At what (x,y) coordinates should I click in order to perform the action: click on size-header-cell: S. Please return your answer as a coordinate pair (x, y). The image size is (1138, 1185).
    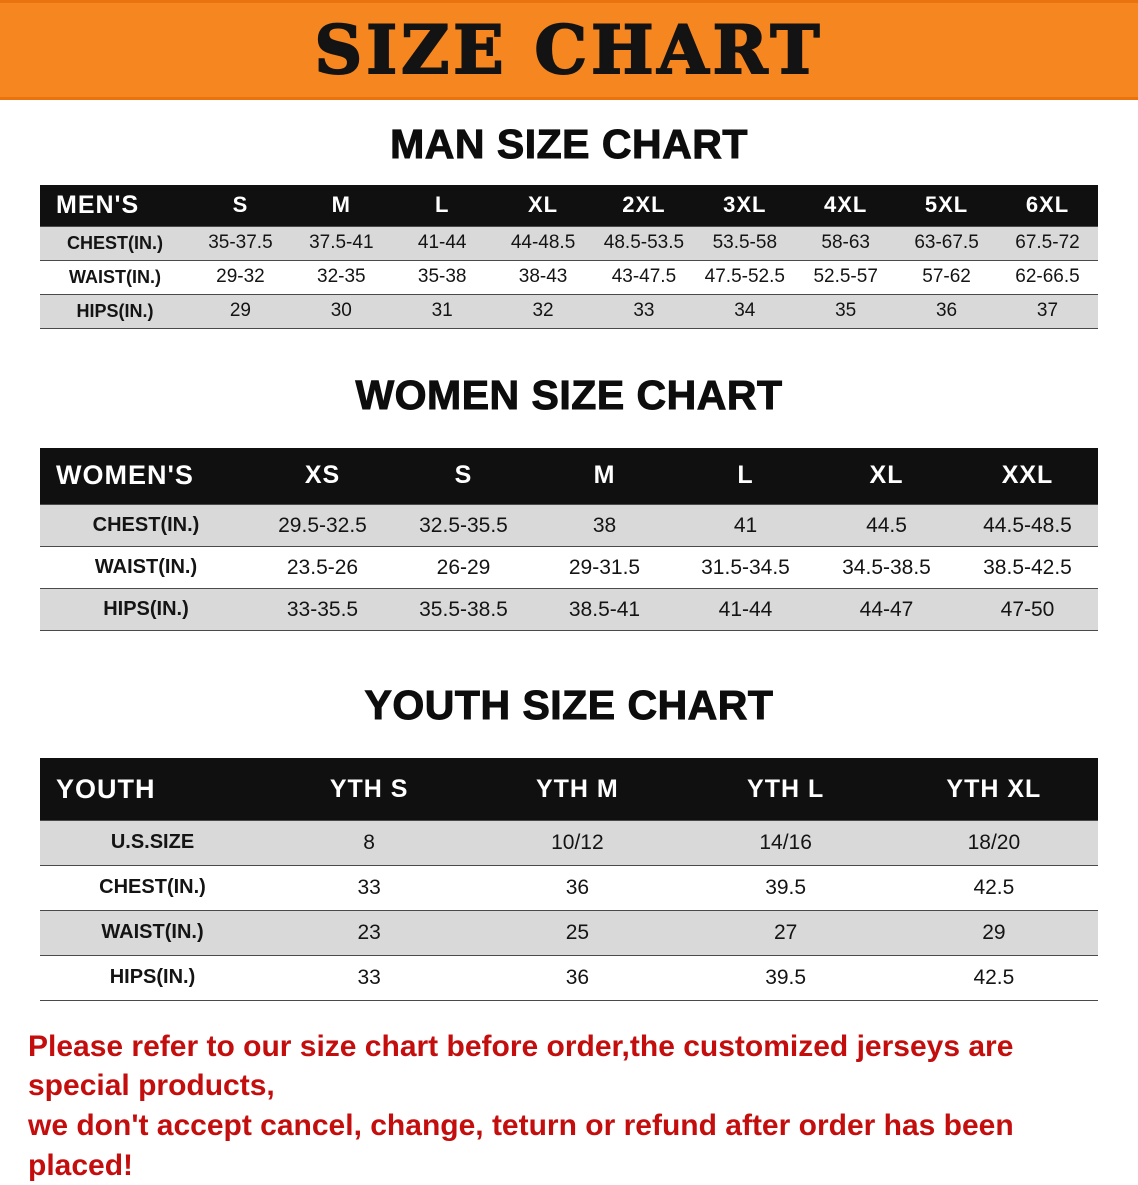
    Looking at the image, I should click on (240, 206).